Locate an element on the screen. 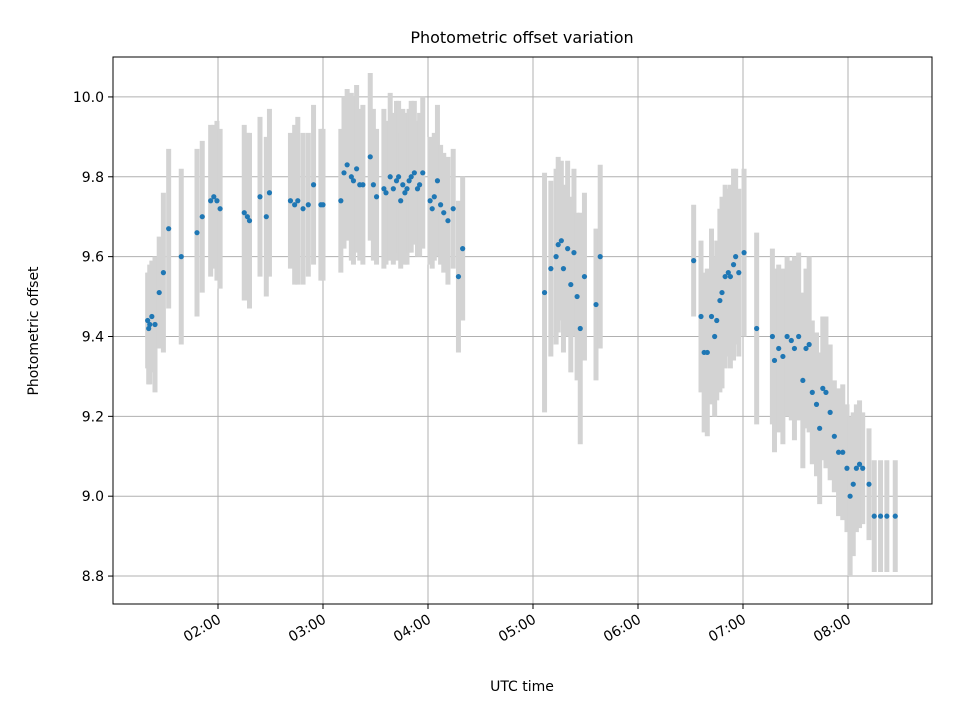 Image resolution: width=960 pixels, height=724 pixels. chart-title: Photometric offset variation is located at coordinates (521, 37).